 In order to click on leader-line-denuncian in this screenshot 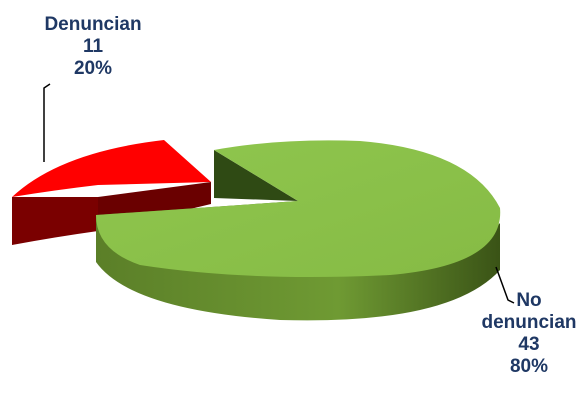, I will do `click(47, 122)`.